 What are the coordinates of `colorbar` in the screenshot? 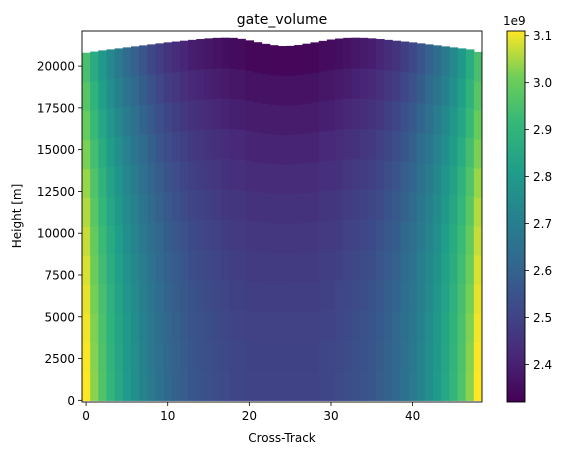 It's located at (516, 216).